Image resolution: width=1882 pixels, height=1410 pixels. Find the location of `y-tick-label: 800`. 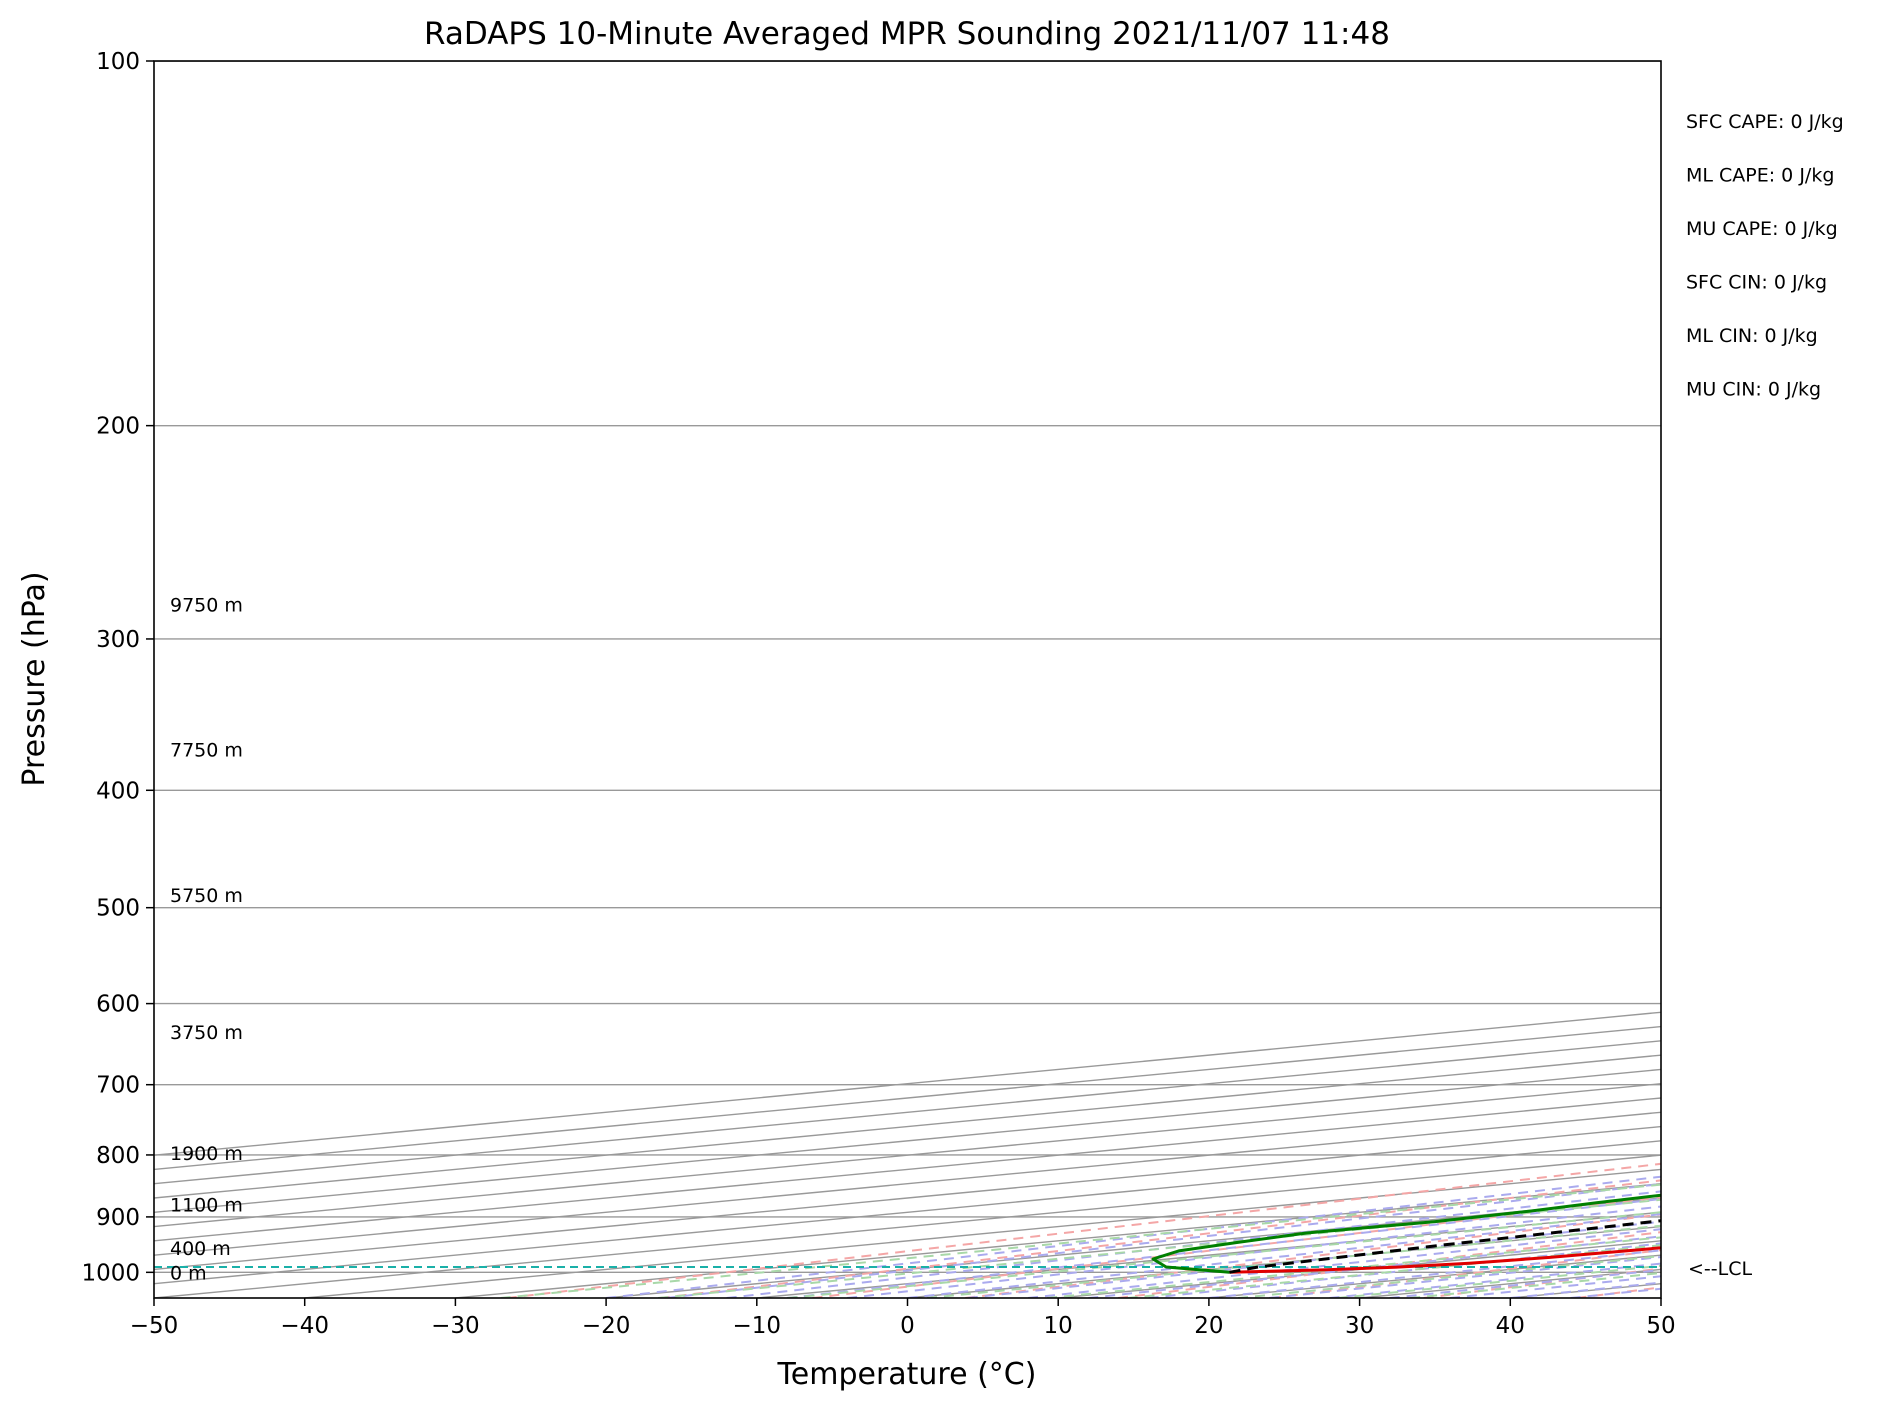

y-tick-label: 800 is located at coordinates (118, 1156).